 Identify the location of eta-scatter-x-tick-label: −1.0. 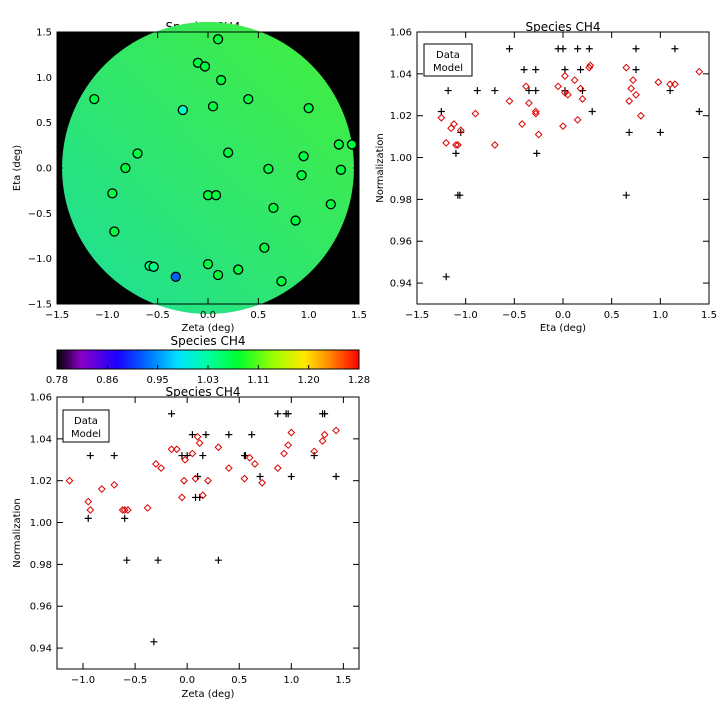
(466, 315).